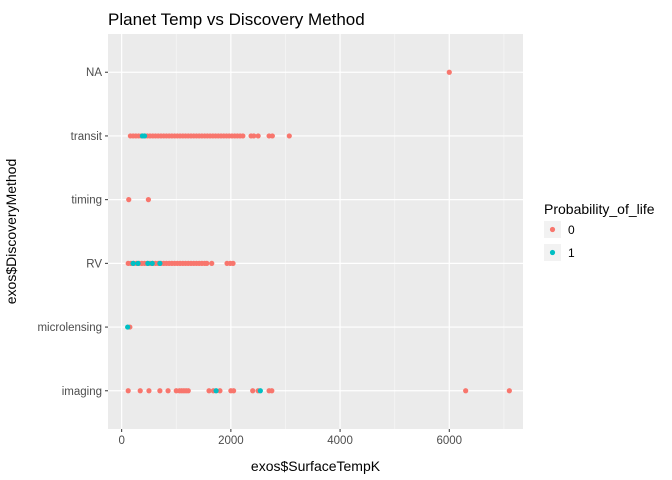 The width and height of the screenshot is (672, 480). I want to click on x-tick-label: 0, so click(121, 441).